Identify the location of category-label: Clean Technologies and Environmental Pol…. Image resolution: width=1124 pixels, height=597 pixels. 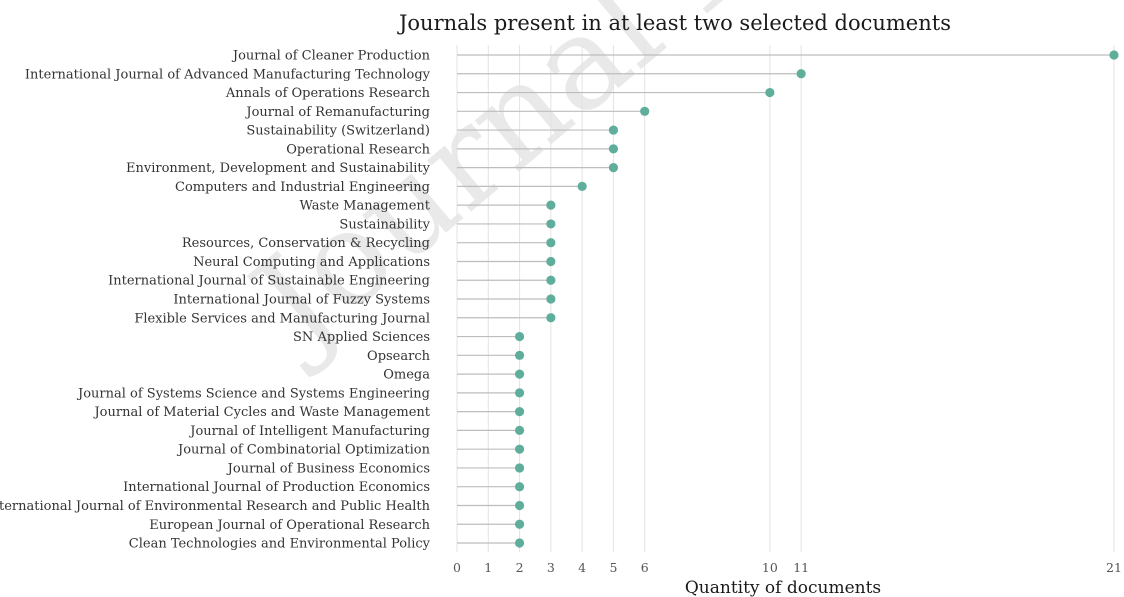
(280, 544).